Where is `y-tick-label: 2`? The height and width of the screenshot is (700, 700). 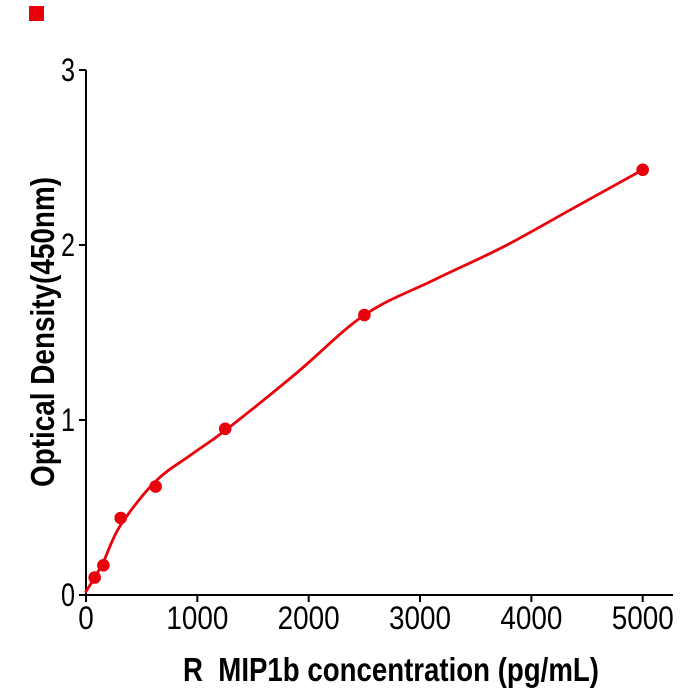 y-tick-label: 2 is located at coordinates (68, 245).